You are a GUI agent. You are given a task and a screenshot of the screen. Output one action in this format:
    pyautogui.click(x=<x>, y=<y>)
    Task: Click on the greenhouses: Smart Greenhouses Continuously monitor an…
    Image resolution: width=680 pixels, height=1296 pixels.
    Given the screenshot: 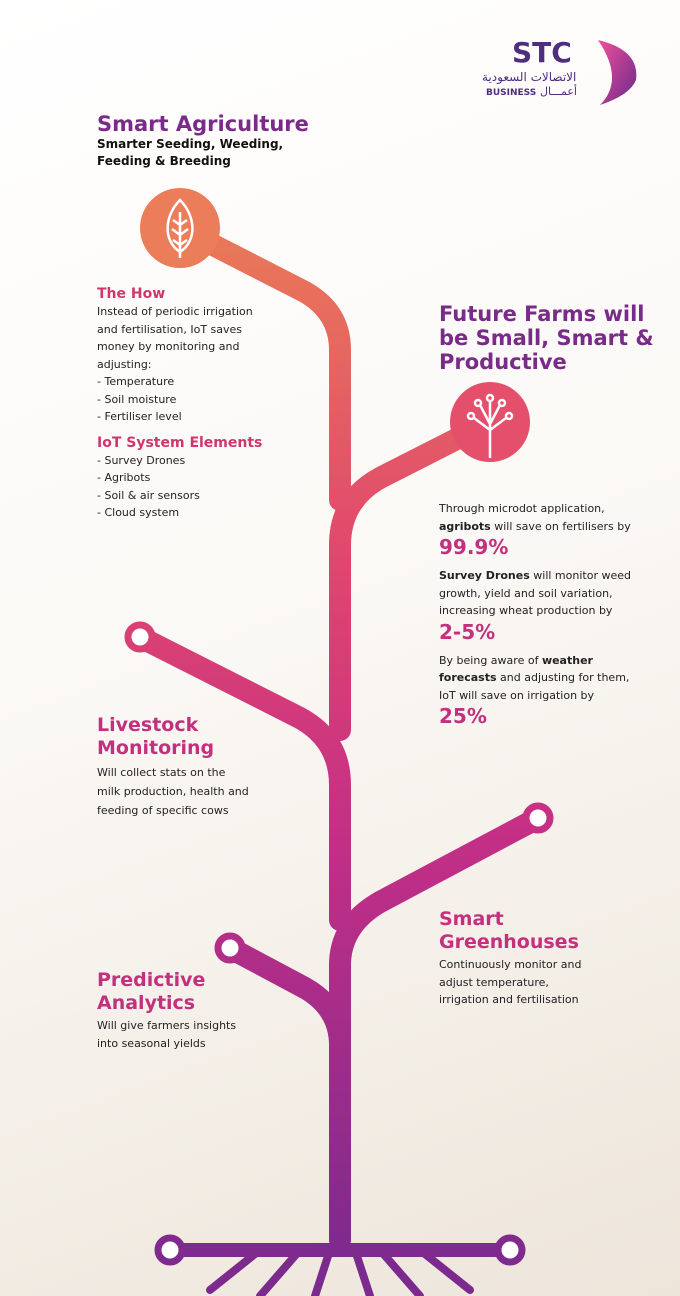 What is the action you would take?
    pyautogui.click(x=510, y=958)
    